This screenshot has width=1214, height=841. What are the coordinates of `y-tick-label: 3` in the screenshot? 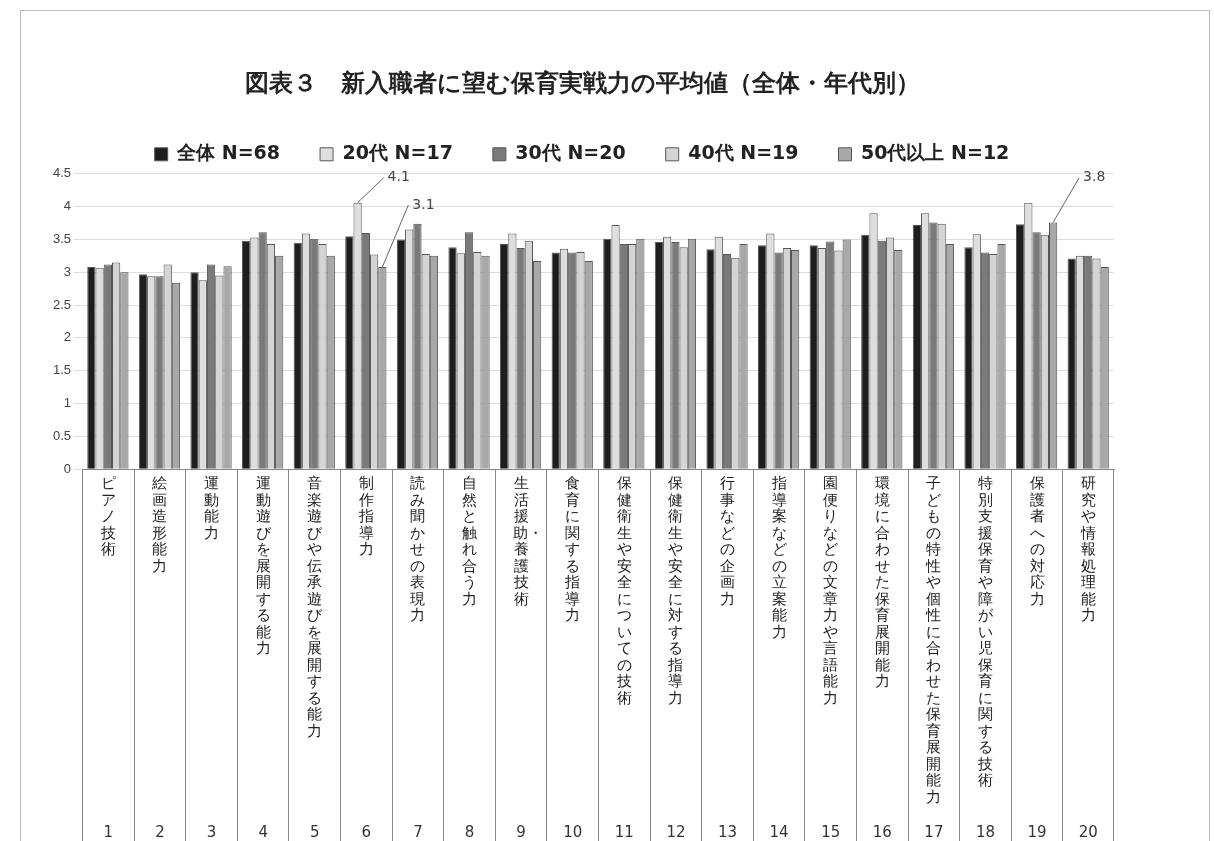 It's located at (67, 271).